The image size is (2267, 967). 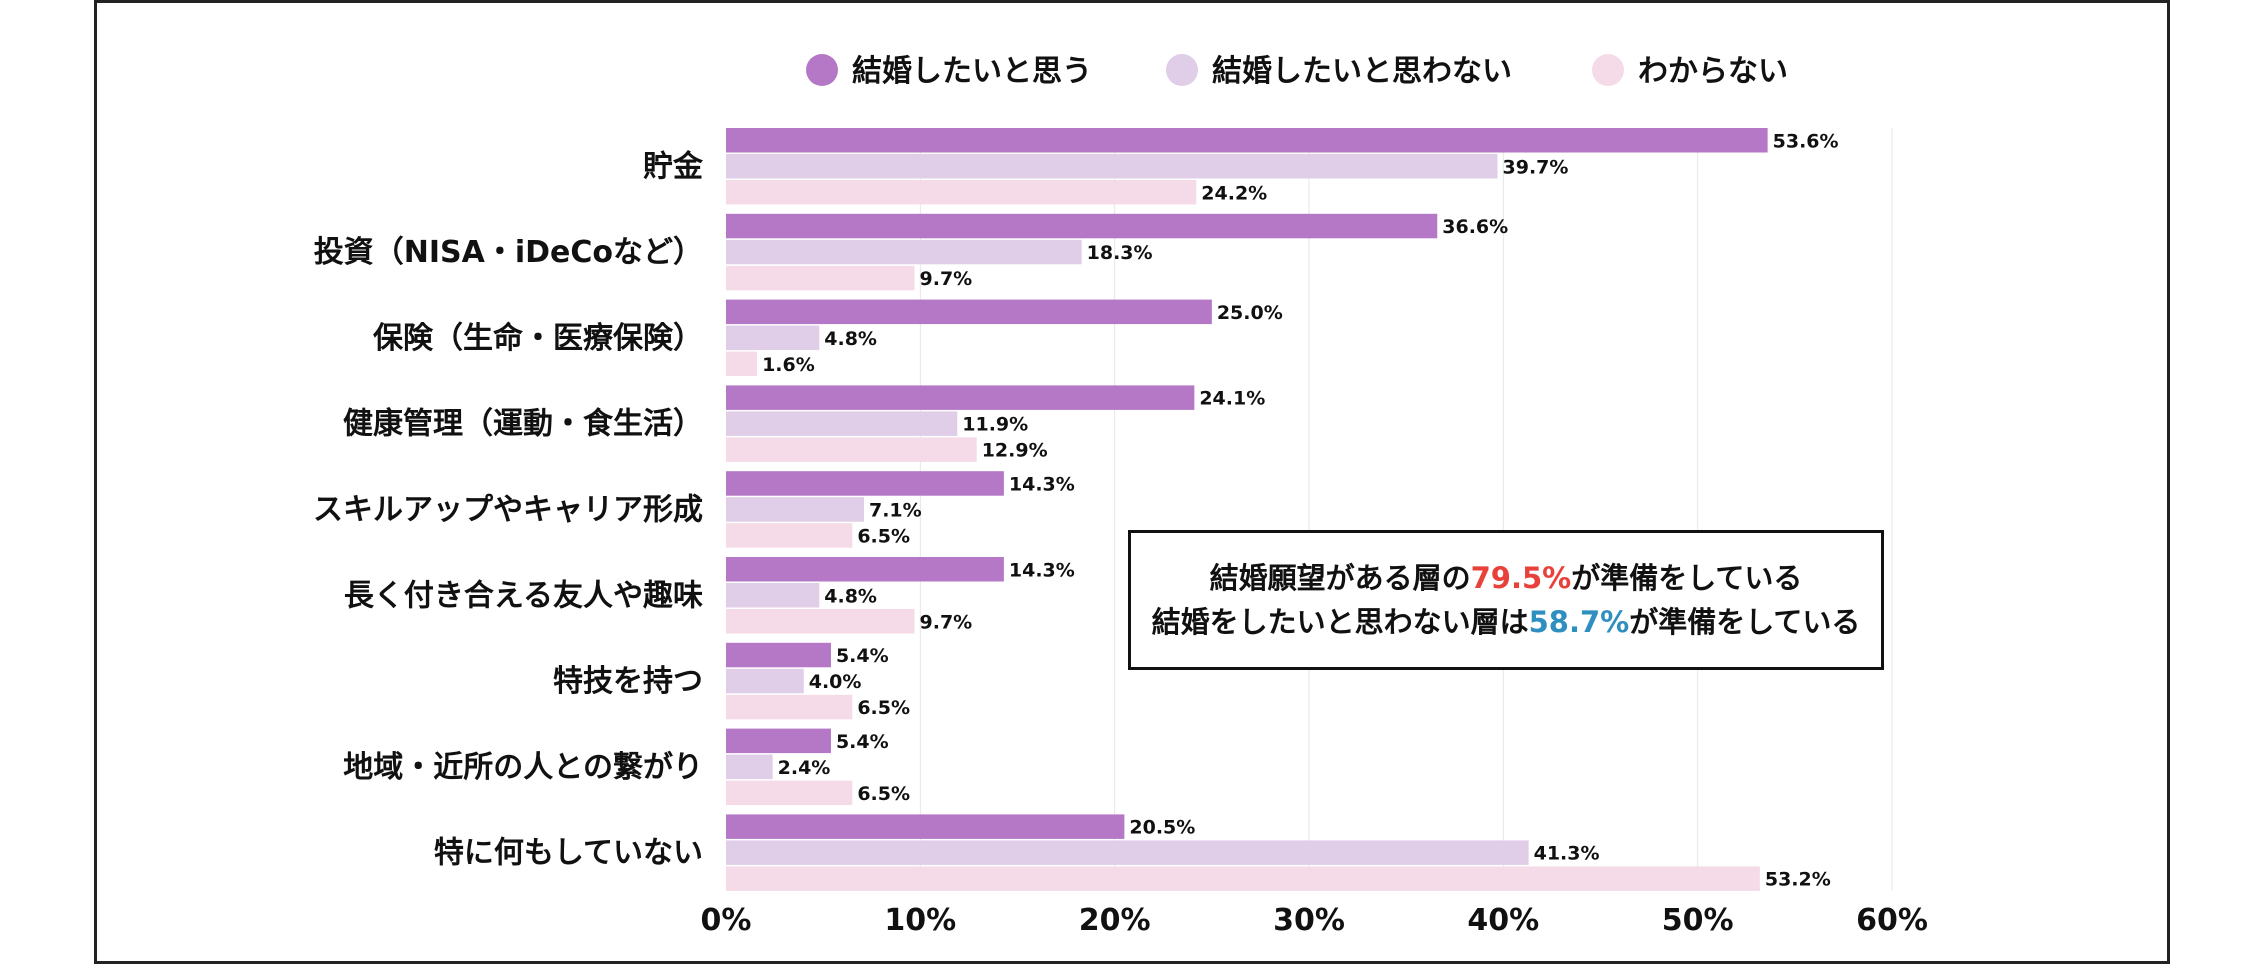 I want to click on category-label-5: 長く付き合える友人や趣味, so click(x=523, y=595).